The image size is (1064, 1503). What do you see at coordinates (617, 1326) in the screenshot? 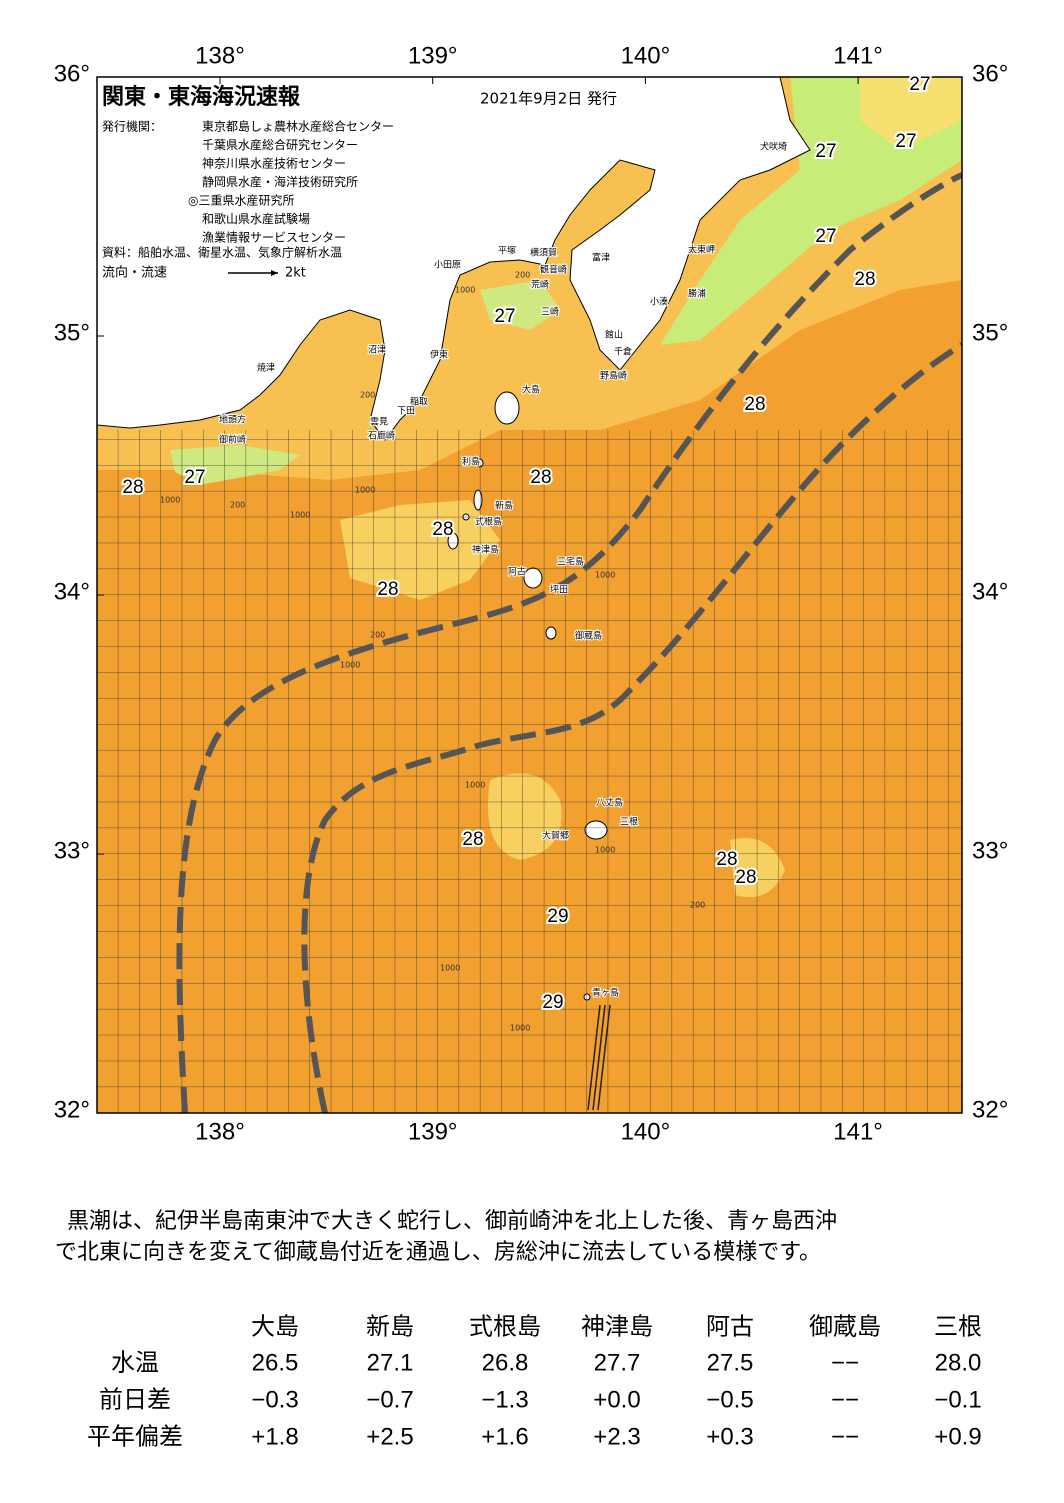
I see `table-header: 神津島` at bounding box center [617, 1326].